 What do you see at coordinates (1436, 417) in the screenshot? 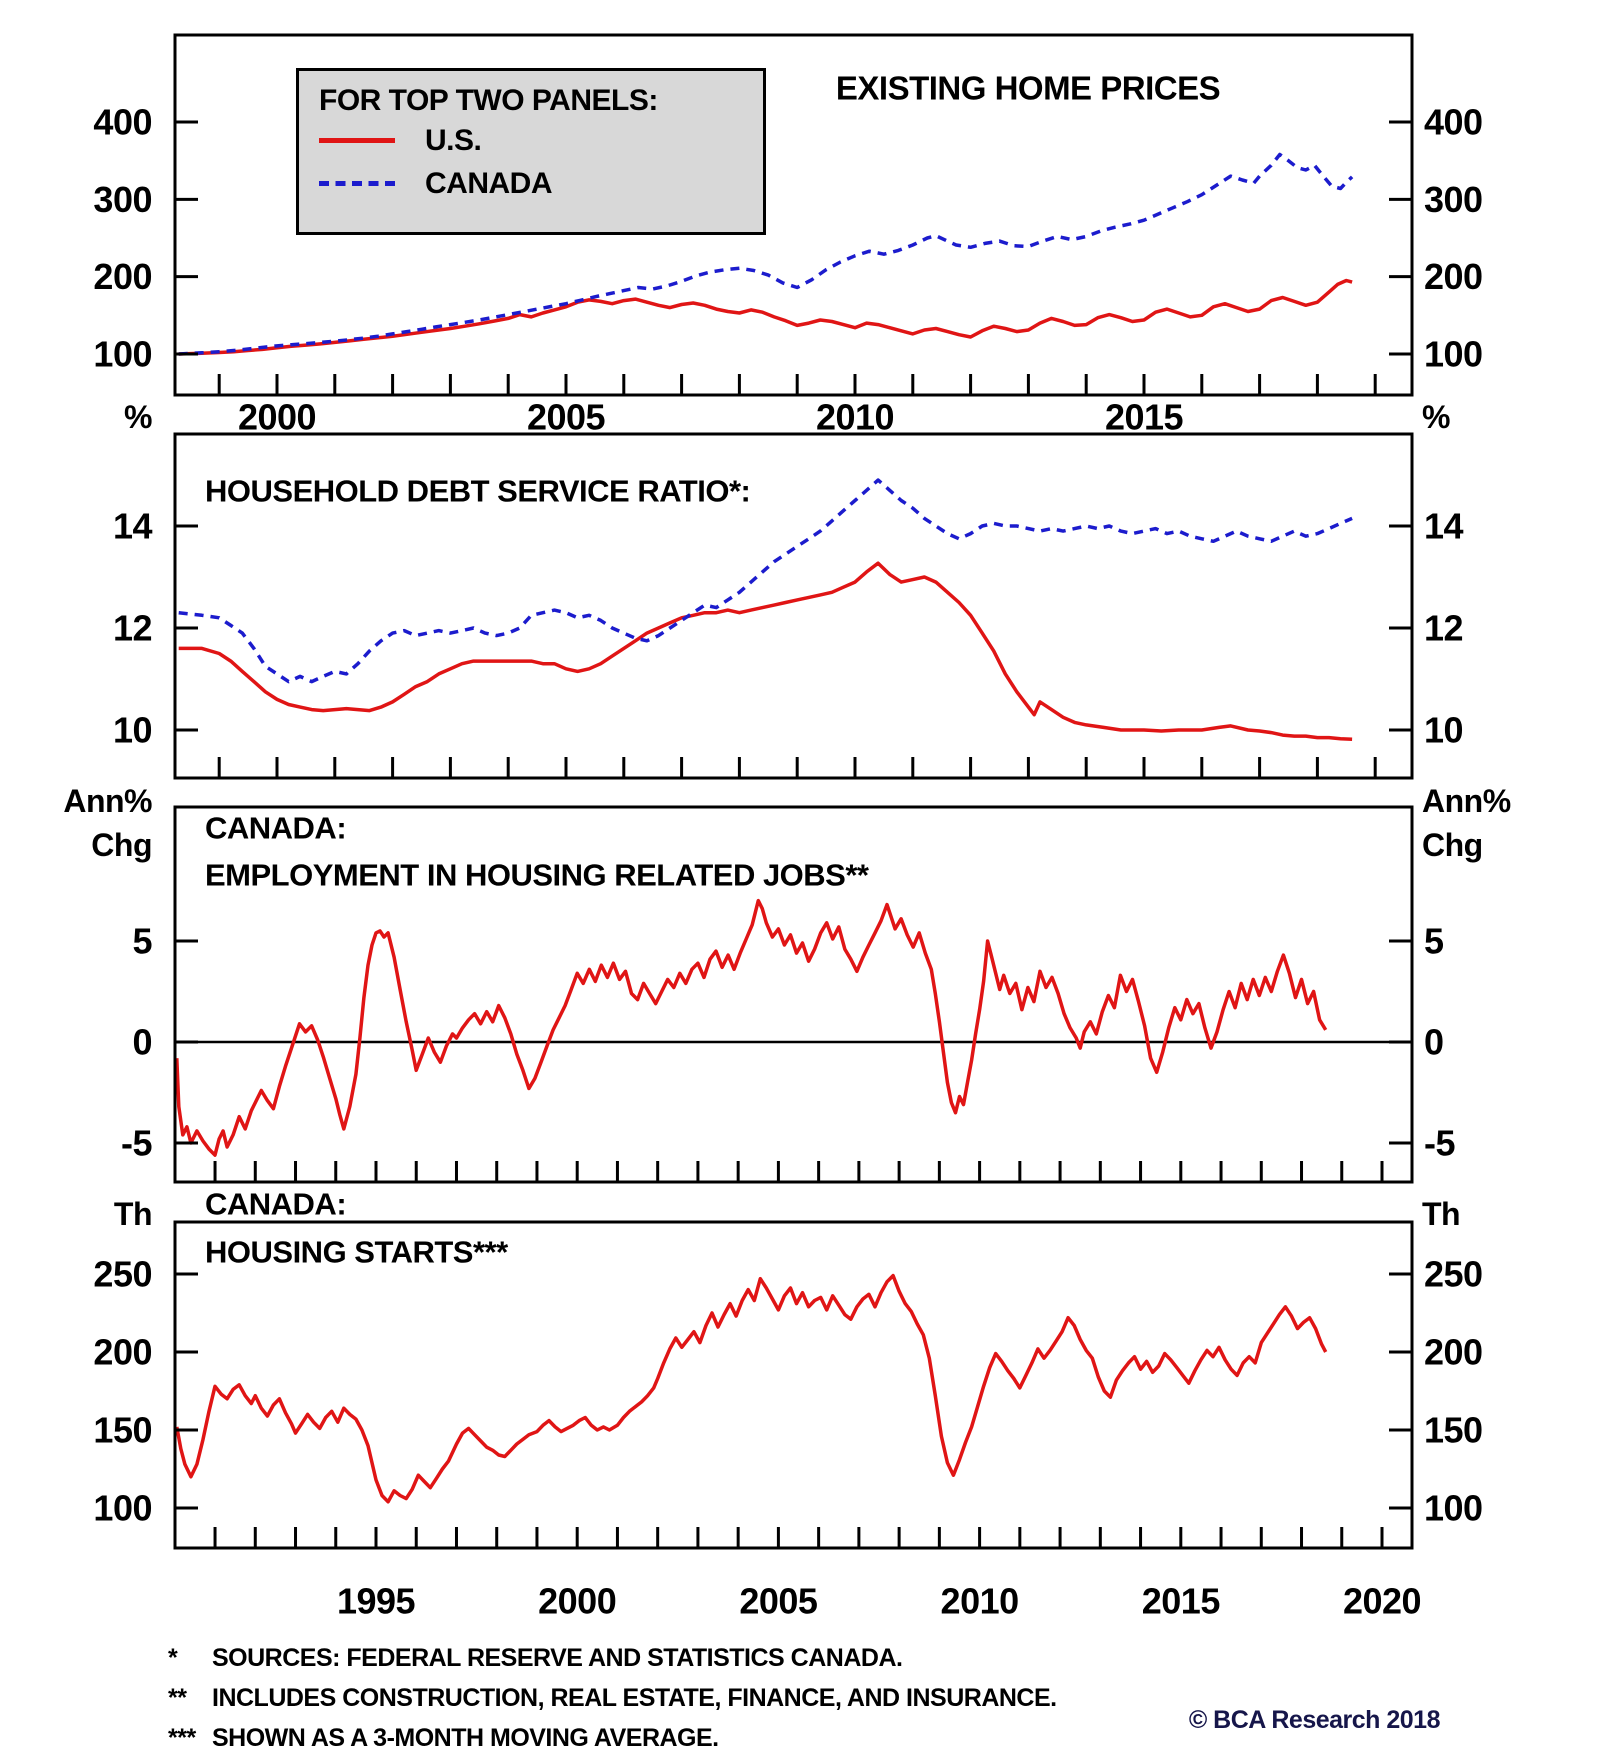
I see `y-axis-unit-right: %` at bounding box center [1436, 417].